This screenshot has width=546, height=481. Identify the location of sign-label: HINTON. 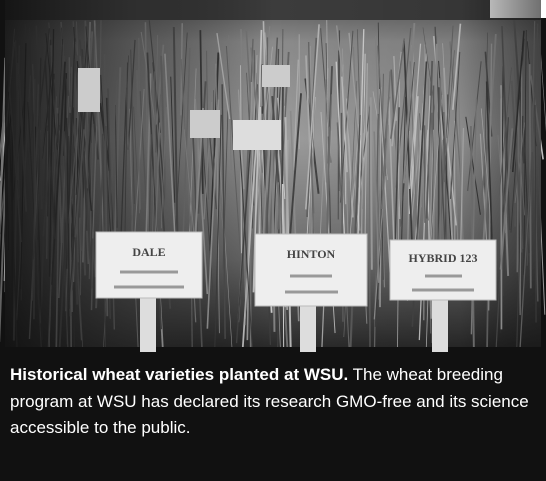
(311, 254).